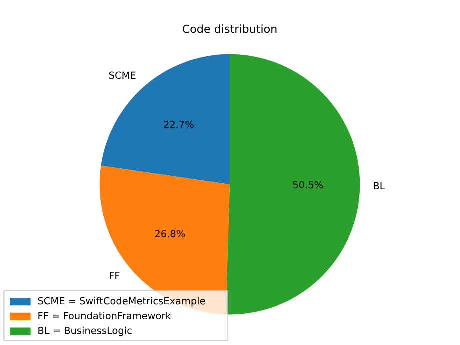 This screenshot has height=345, width=460. Describe the element at coordinates (229, 29) in the screenshot. I see `chart-title: Code distribution` at that location.